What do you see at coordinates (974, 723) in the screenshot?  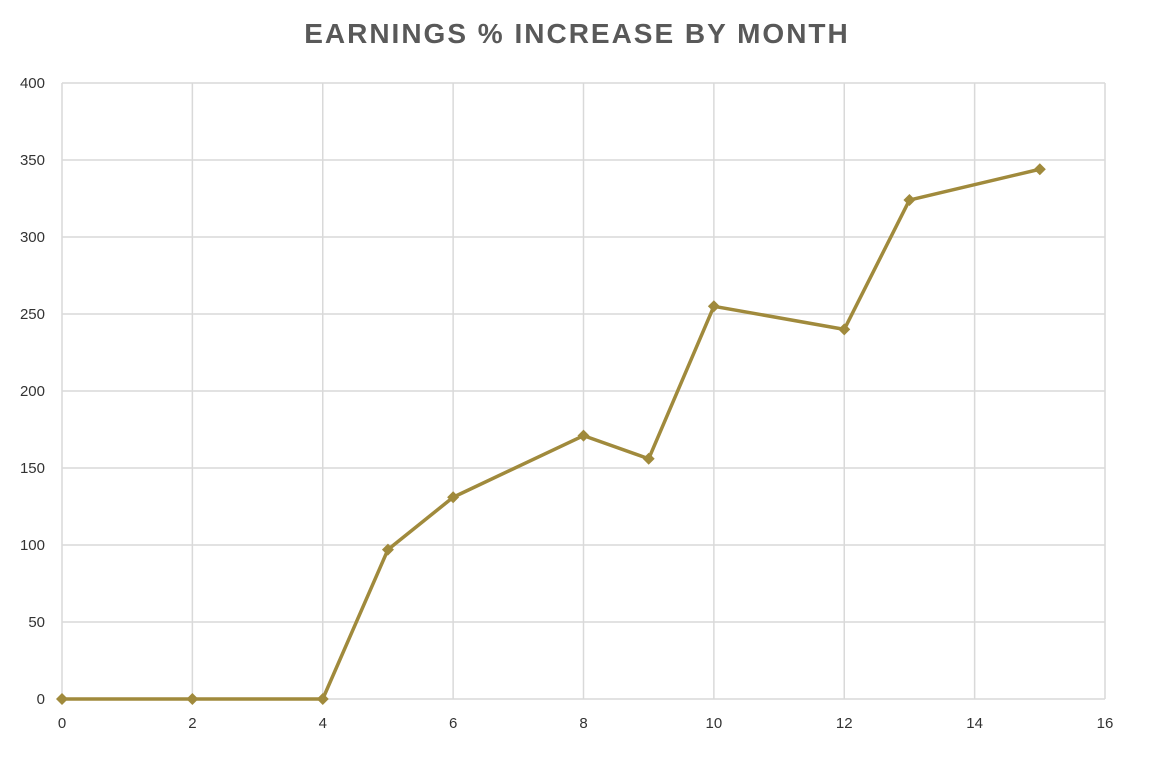 I see `x-tick-label: 14` at bounding box center [974, 723].